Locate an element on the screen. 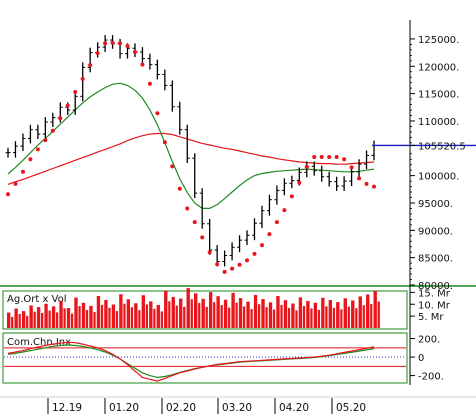 This screenshot has height=420, width=476. price-tick-label: 125000. is located at coordinates (438, 40).